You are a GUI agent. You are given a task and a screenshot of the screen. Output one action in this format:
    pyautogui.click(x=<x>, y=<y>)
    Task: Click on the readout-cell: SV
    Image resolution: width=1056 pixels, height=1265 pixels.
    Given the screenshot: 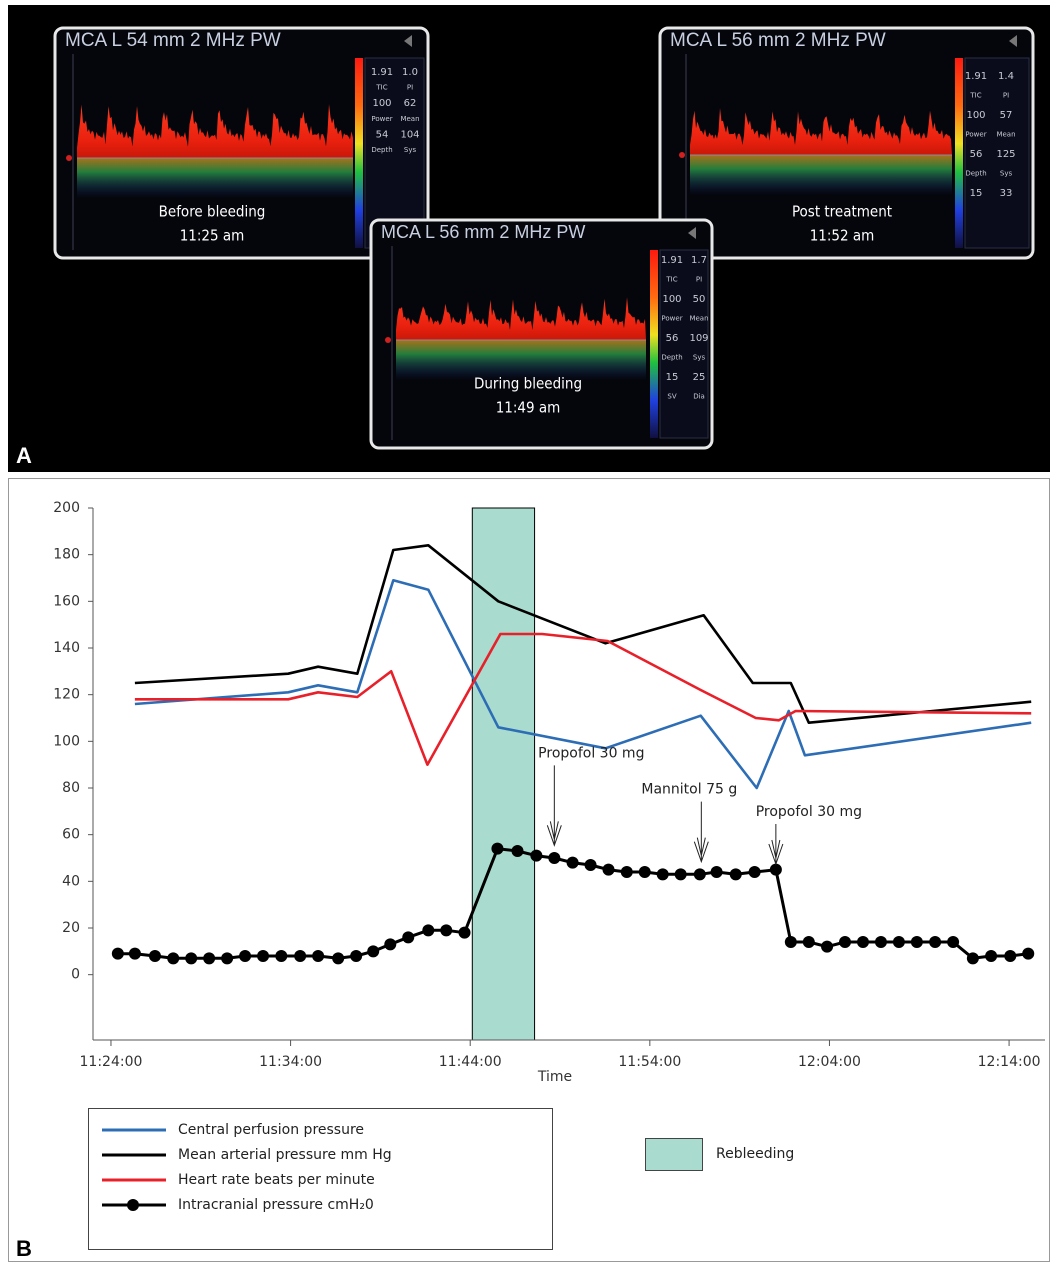 What is the action you would take?
    pyautogui.click(x=671, y=397)
    